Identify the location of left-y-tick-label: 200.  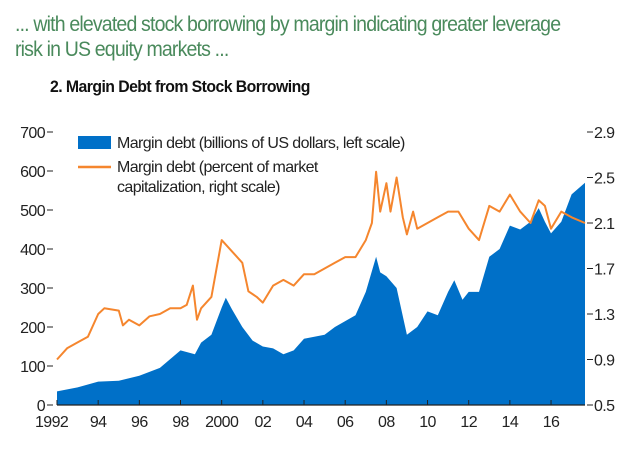
(33, 328).